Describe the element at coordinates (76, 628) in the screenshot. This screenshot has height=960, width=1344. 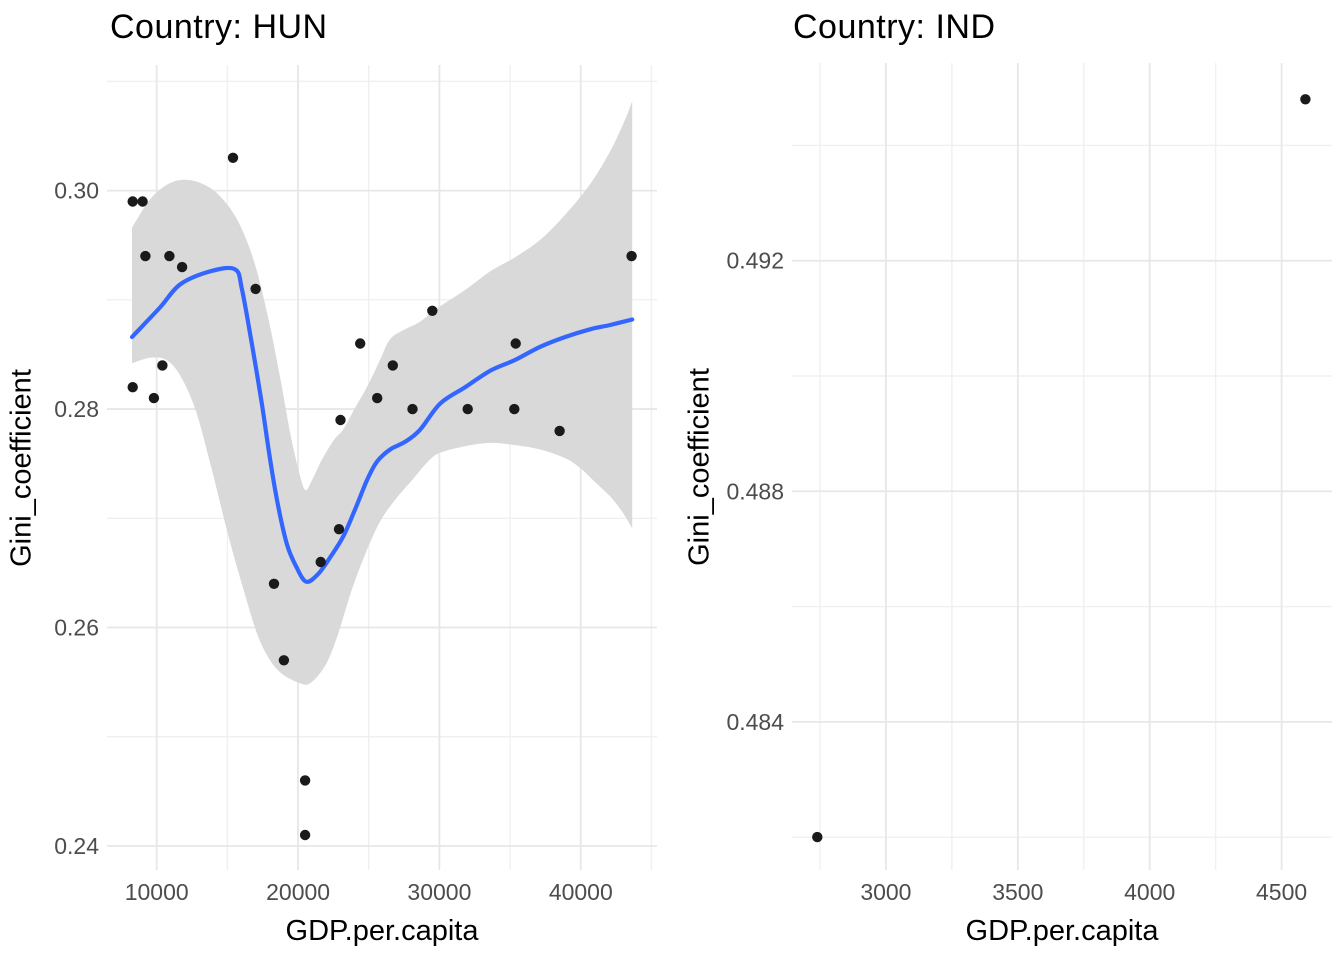
I see `y-tick-label: 0.26` at that location.